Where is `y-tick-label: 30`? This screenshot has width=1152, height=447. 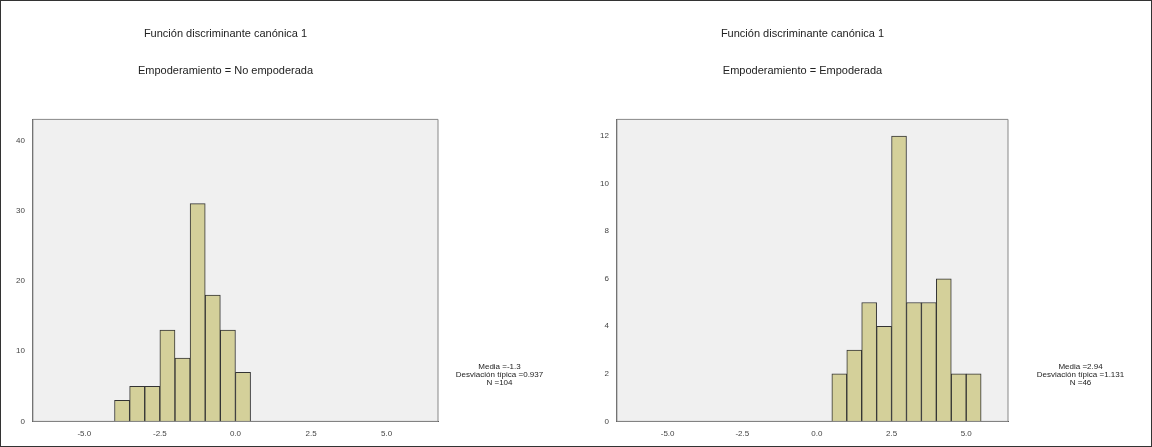 y-tick-label: 30 is located at coordinates (20, 210).